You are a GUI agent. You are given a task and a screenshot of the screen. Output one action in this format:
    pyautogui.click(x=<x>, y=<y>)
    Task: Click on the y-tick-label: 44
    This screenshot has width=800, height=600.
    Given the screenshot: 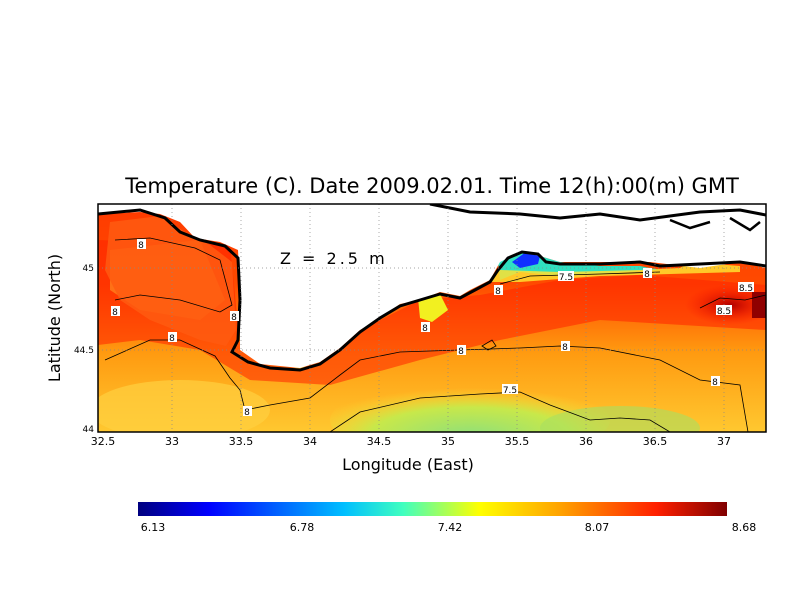 What is the action you would take?
    pyautogui.click(x=89, y=430)
    